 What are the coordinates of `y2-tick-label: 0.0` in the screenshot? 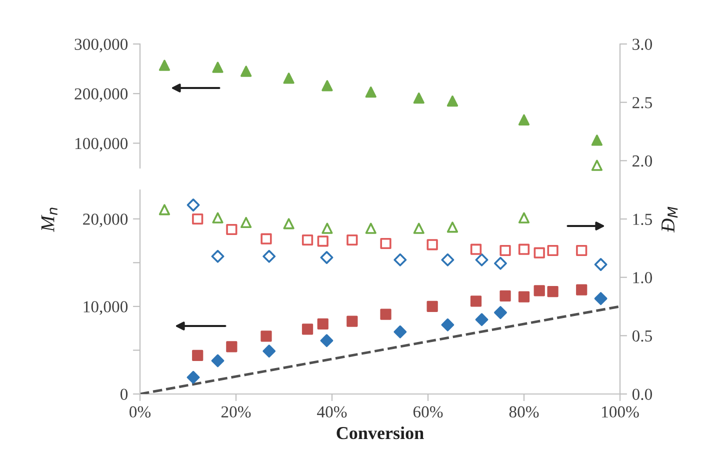 It's located at (642, 394).